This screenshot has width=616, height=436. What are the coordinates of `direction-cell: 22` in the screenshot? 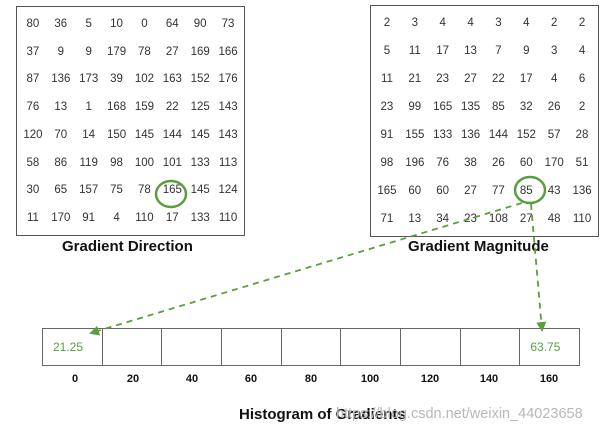 It's located at (172, 107).